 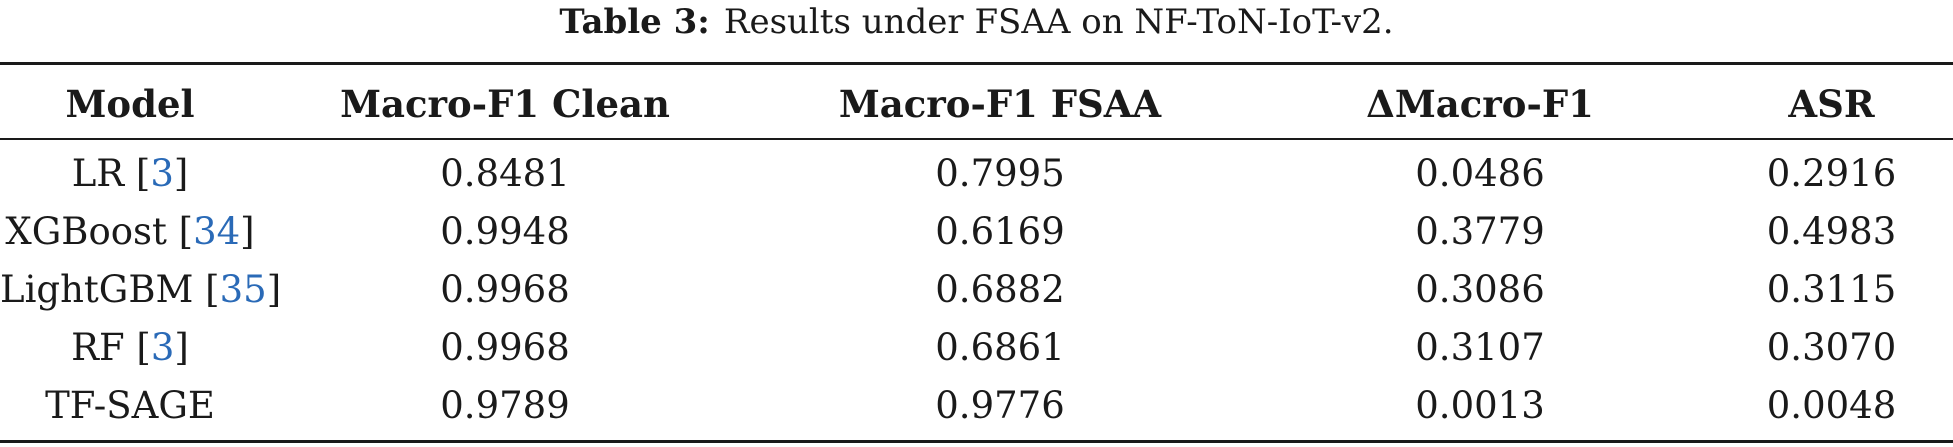 What do you see at coordinates (1480, 173) in the screenshot?
I see `delta-macro-f1-cell: 0.0486` at bounding box center [1480, 173].